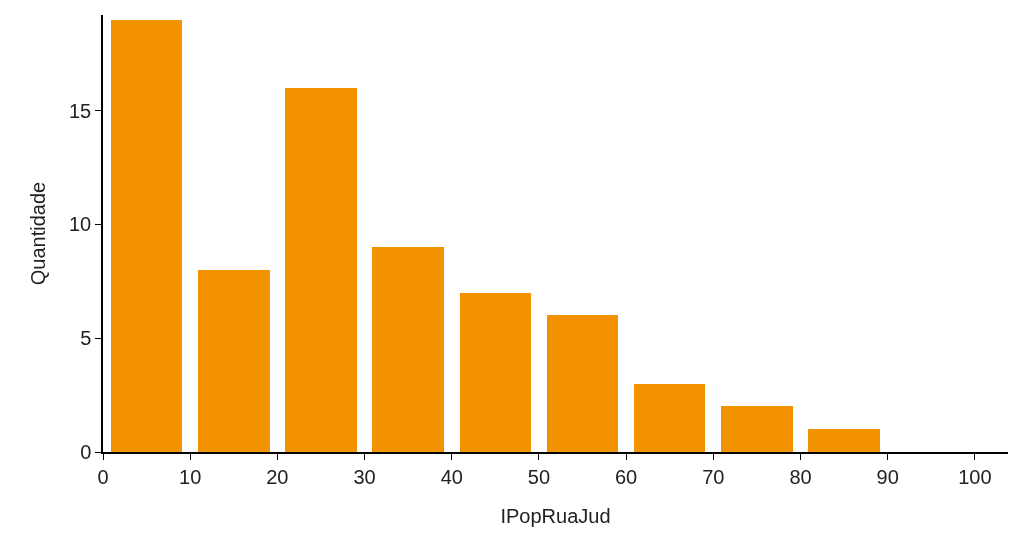 This screenshot has width=1010, height=535. What do you see at coordinates (364, 476) in the screenshot?
I see `x-tick-label: 30` at bounding box center [364, 476].